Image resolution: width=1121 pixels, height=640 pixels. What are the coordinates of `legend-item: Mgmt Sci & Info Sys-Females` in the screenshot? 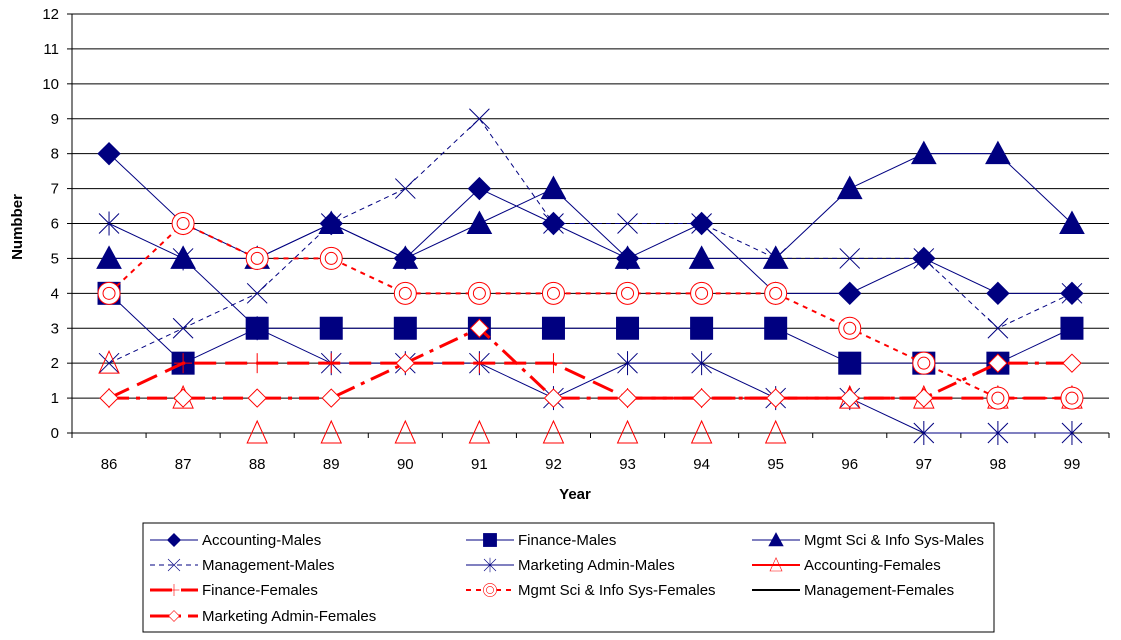 It's located at (591, 590).